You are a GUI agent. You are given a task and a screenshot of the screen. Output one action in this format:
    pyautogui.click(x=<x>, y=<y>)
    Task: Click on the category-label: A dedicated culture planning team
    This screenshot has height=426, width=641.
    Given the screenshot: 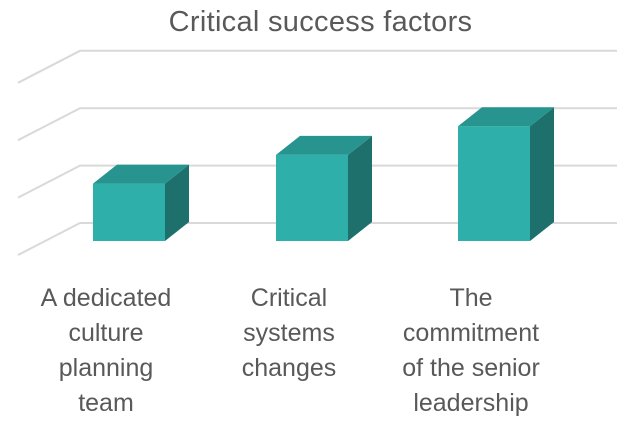 What is the action you would take?
    pyautogui.click(x=106, y=350)
    